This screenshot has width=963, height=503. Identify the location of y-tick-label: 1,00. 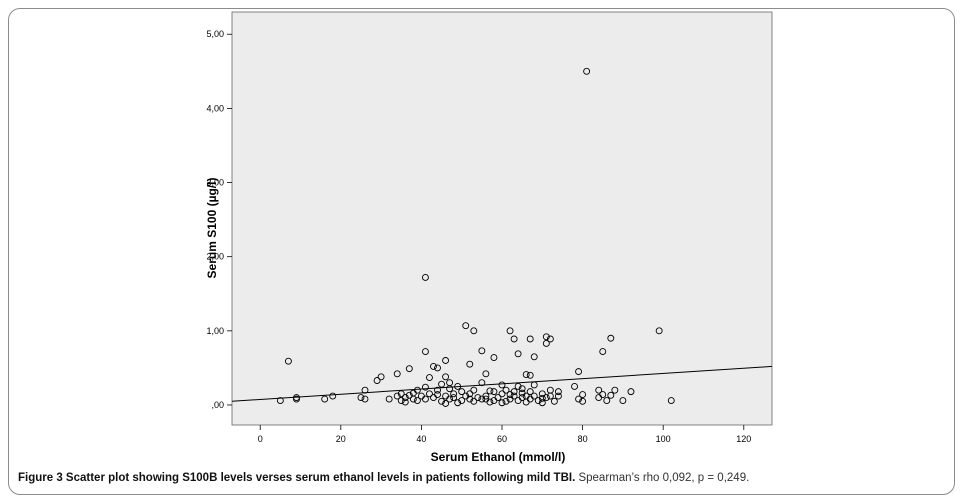
(215, 331).